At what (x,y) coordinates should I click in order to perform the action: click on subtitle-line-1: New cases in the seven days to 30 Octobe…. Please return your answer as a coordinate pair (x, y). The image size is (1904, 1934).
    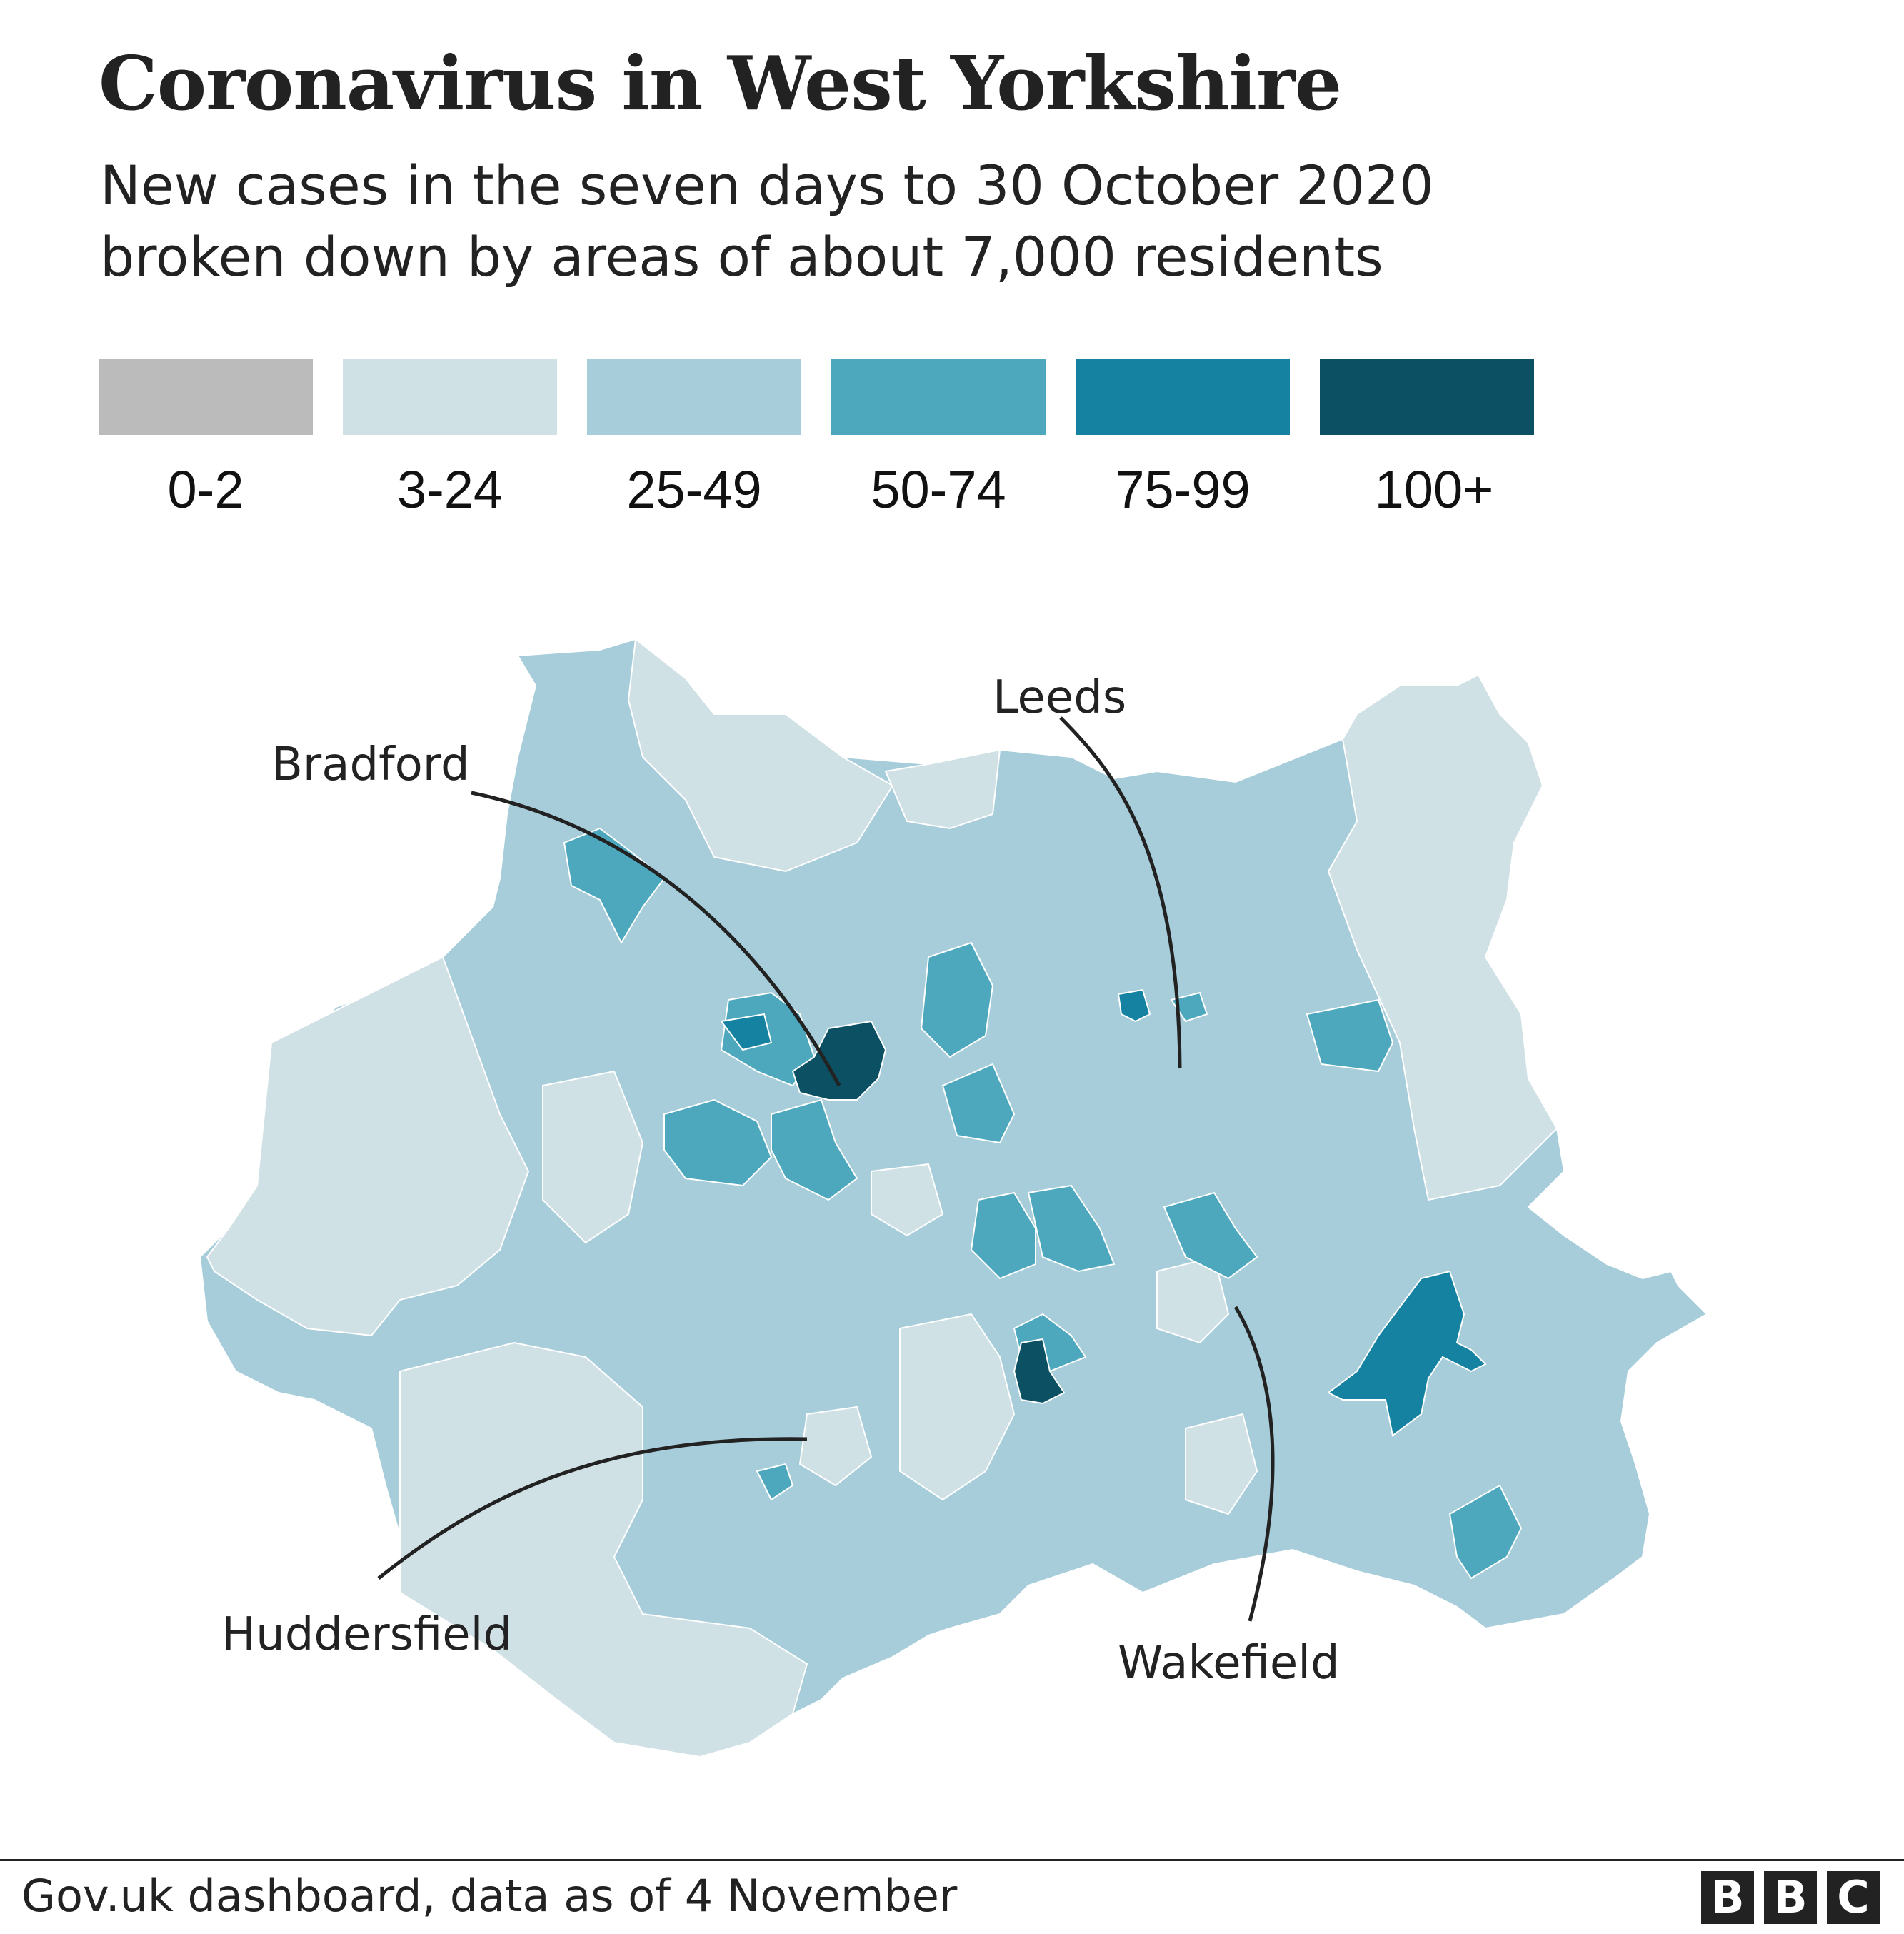
    Looking at the image, I should click on (767, 186).